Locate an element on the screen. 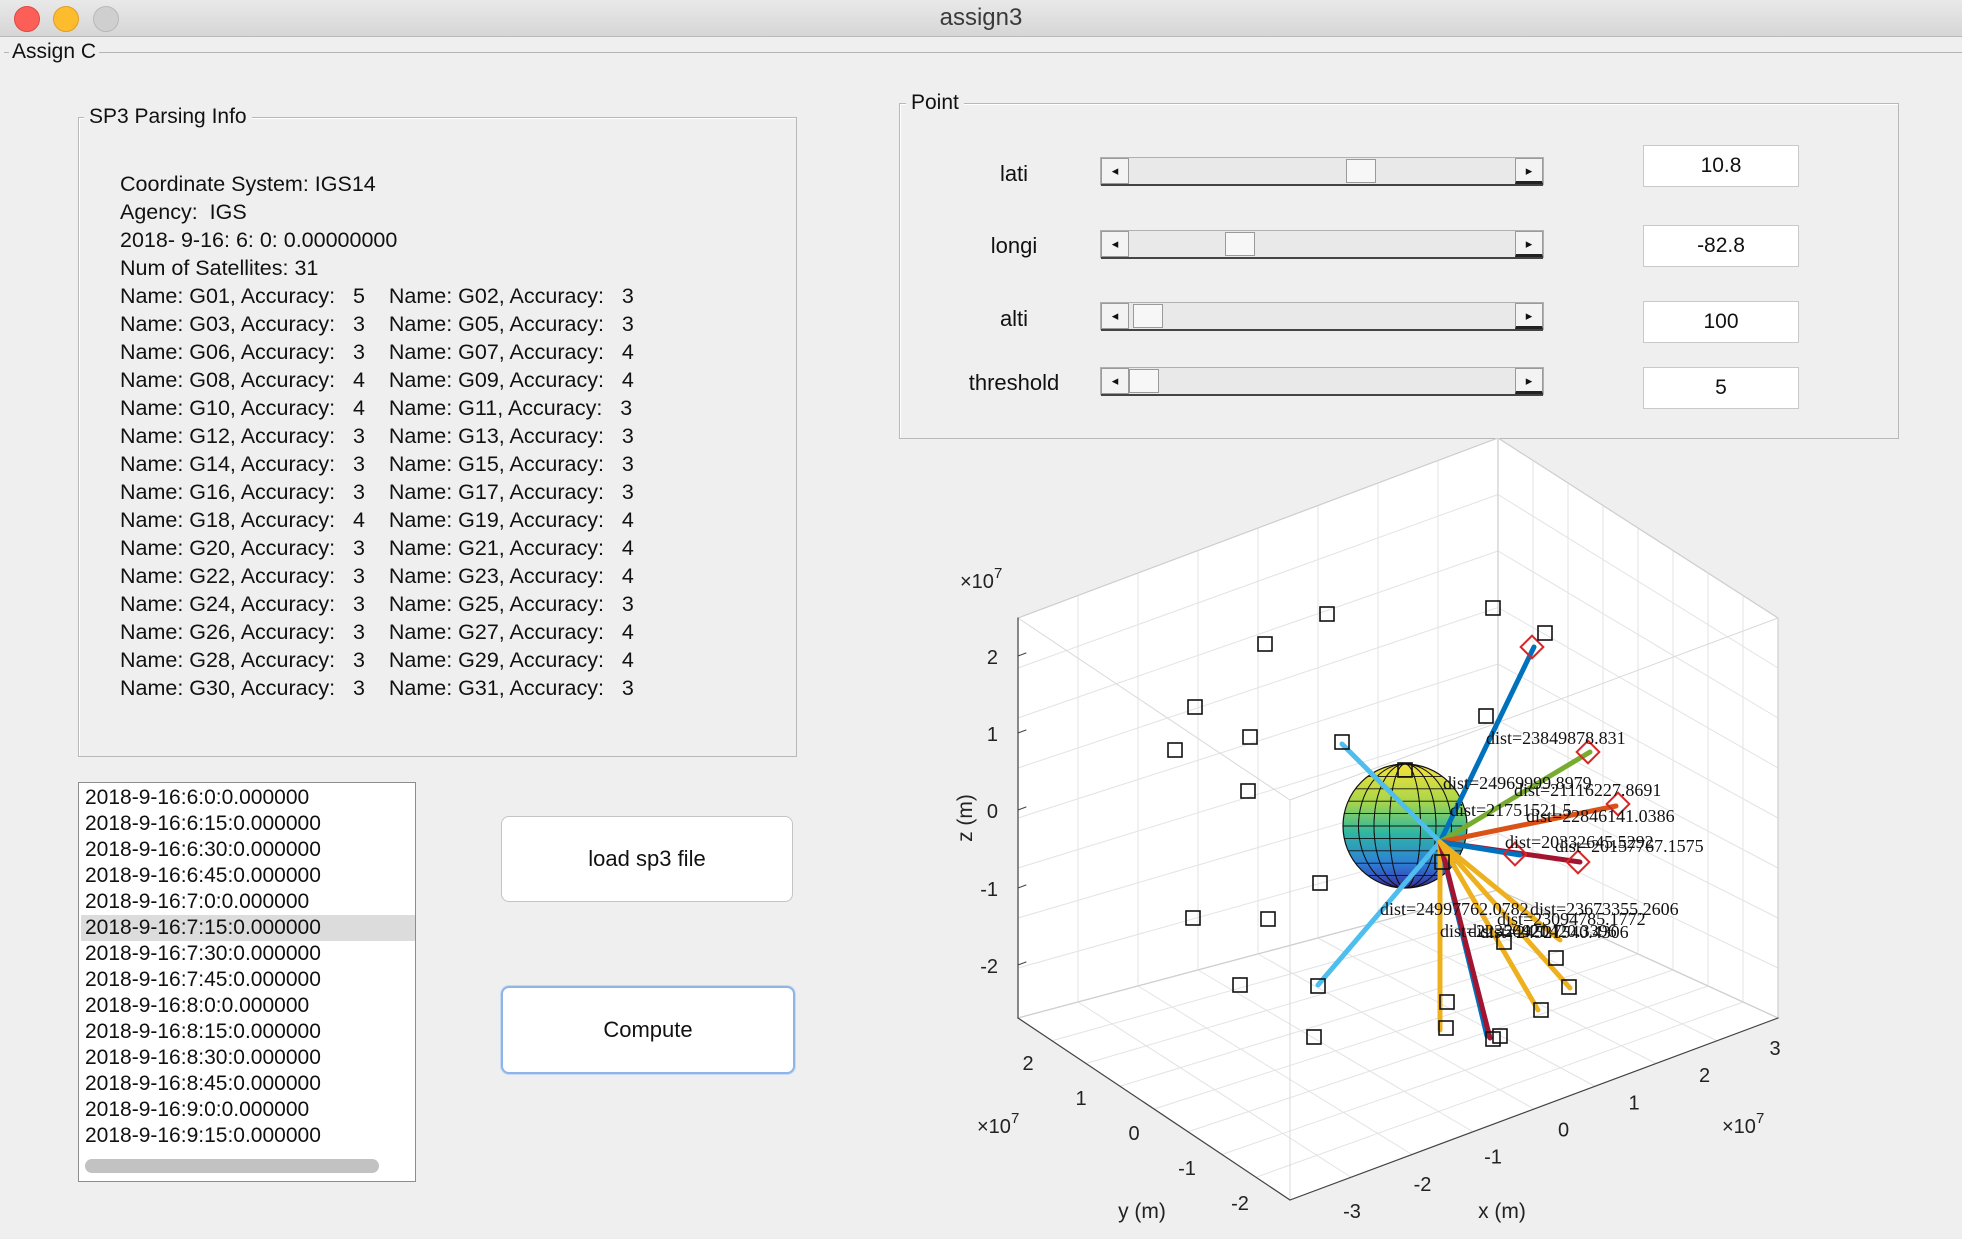 The width and height of the screenshot is (1962, 1239). compute-button: Compute is located at coordinates (648, 1030).